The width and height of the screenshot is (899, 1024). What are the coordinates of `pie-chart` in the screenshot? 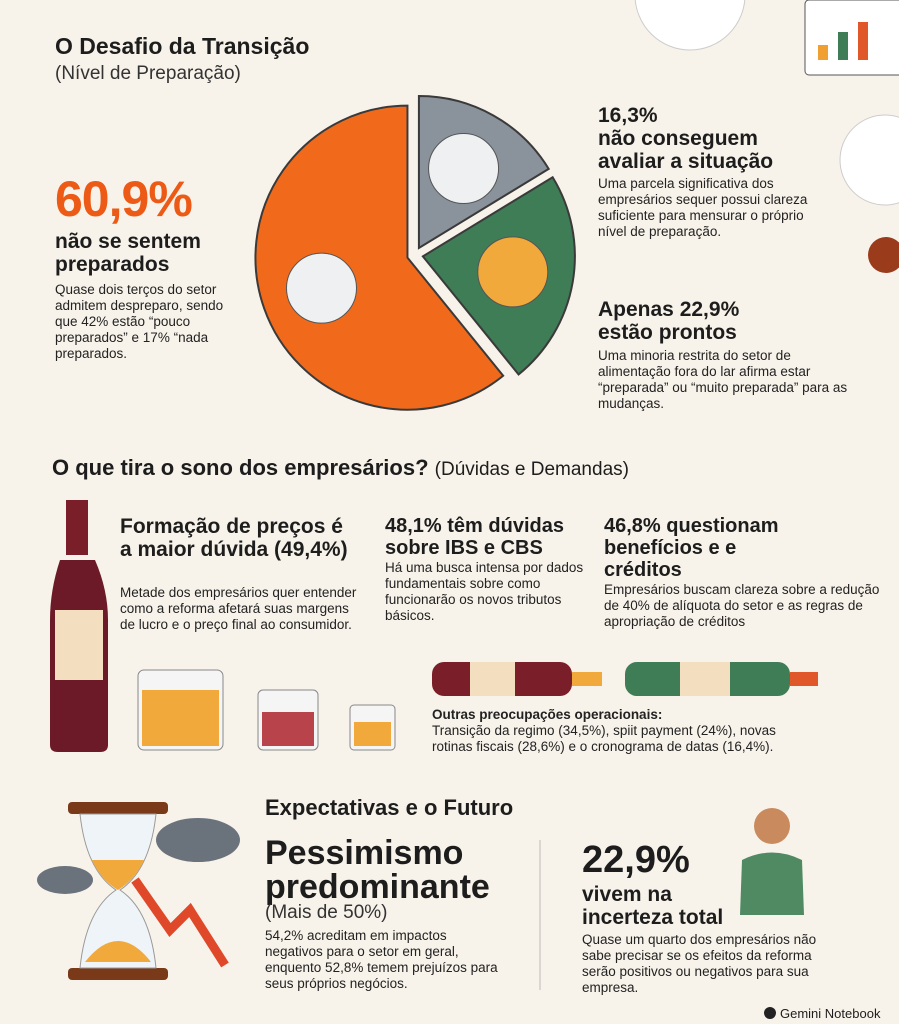 It's located at (415, 253).